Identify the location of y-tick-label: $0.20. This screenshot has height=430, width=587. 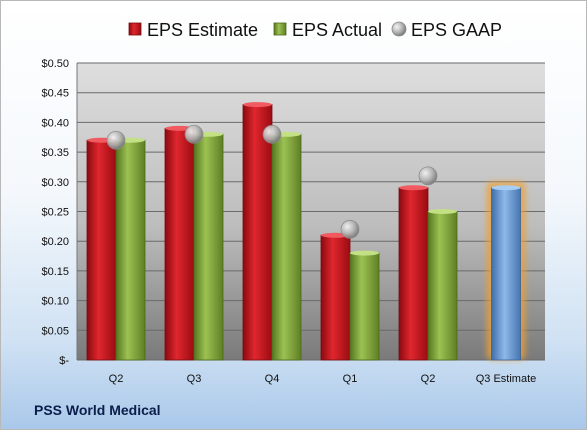
(55, 242).